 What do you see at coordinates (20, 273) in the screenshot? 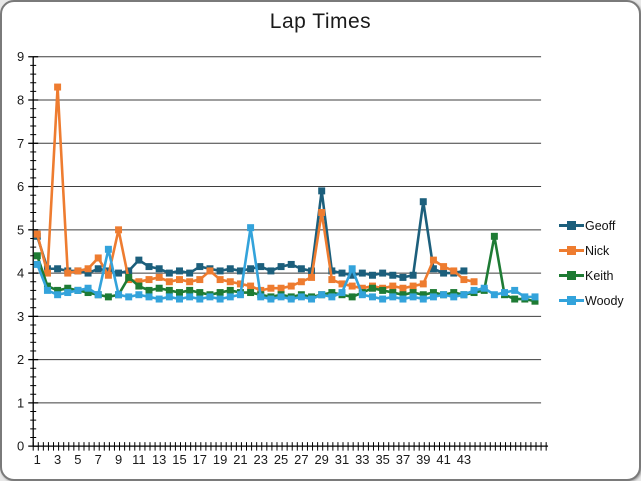
I see `y-tick-label: 4` at bounding box center [20, 273].